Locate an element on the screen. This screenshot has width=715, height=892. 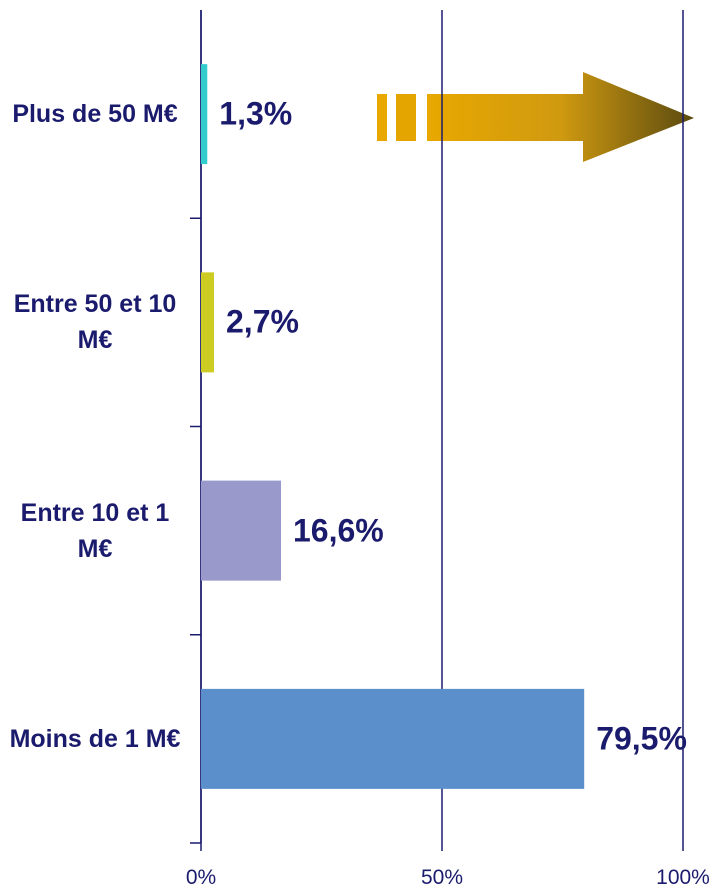
y-tick-label: Plus de 50 M€ is located at coordinates (95, 114).